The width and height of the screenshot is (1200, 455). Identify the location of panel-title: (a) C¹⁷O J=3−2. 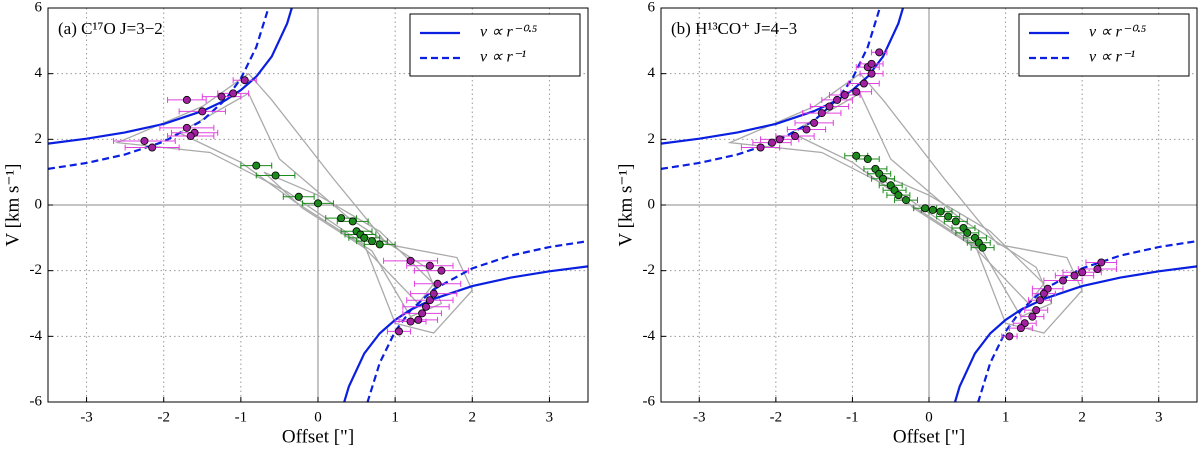
(110, 28).